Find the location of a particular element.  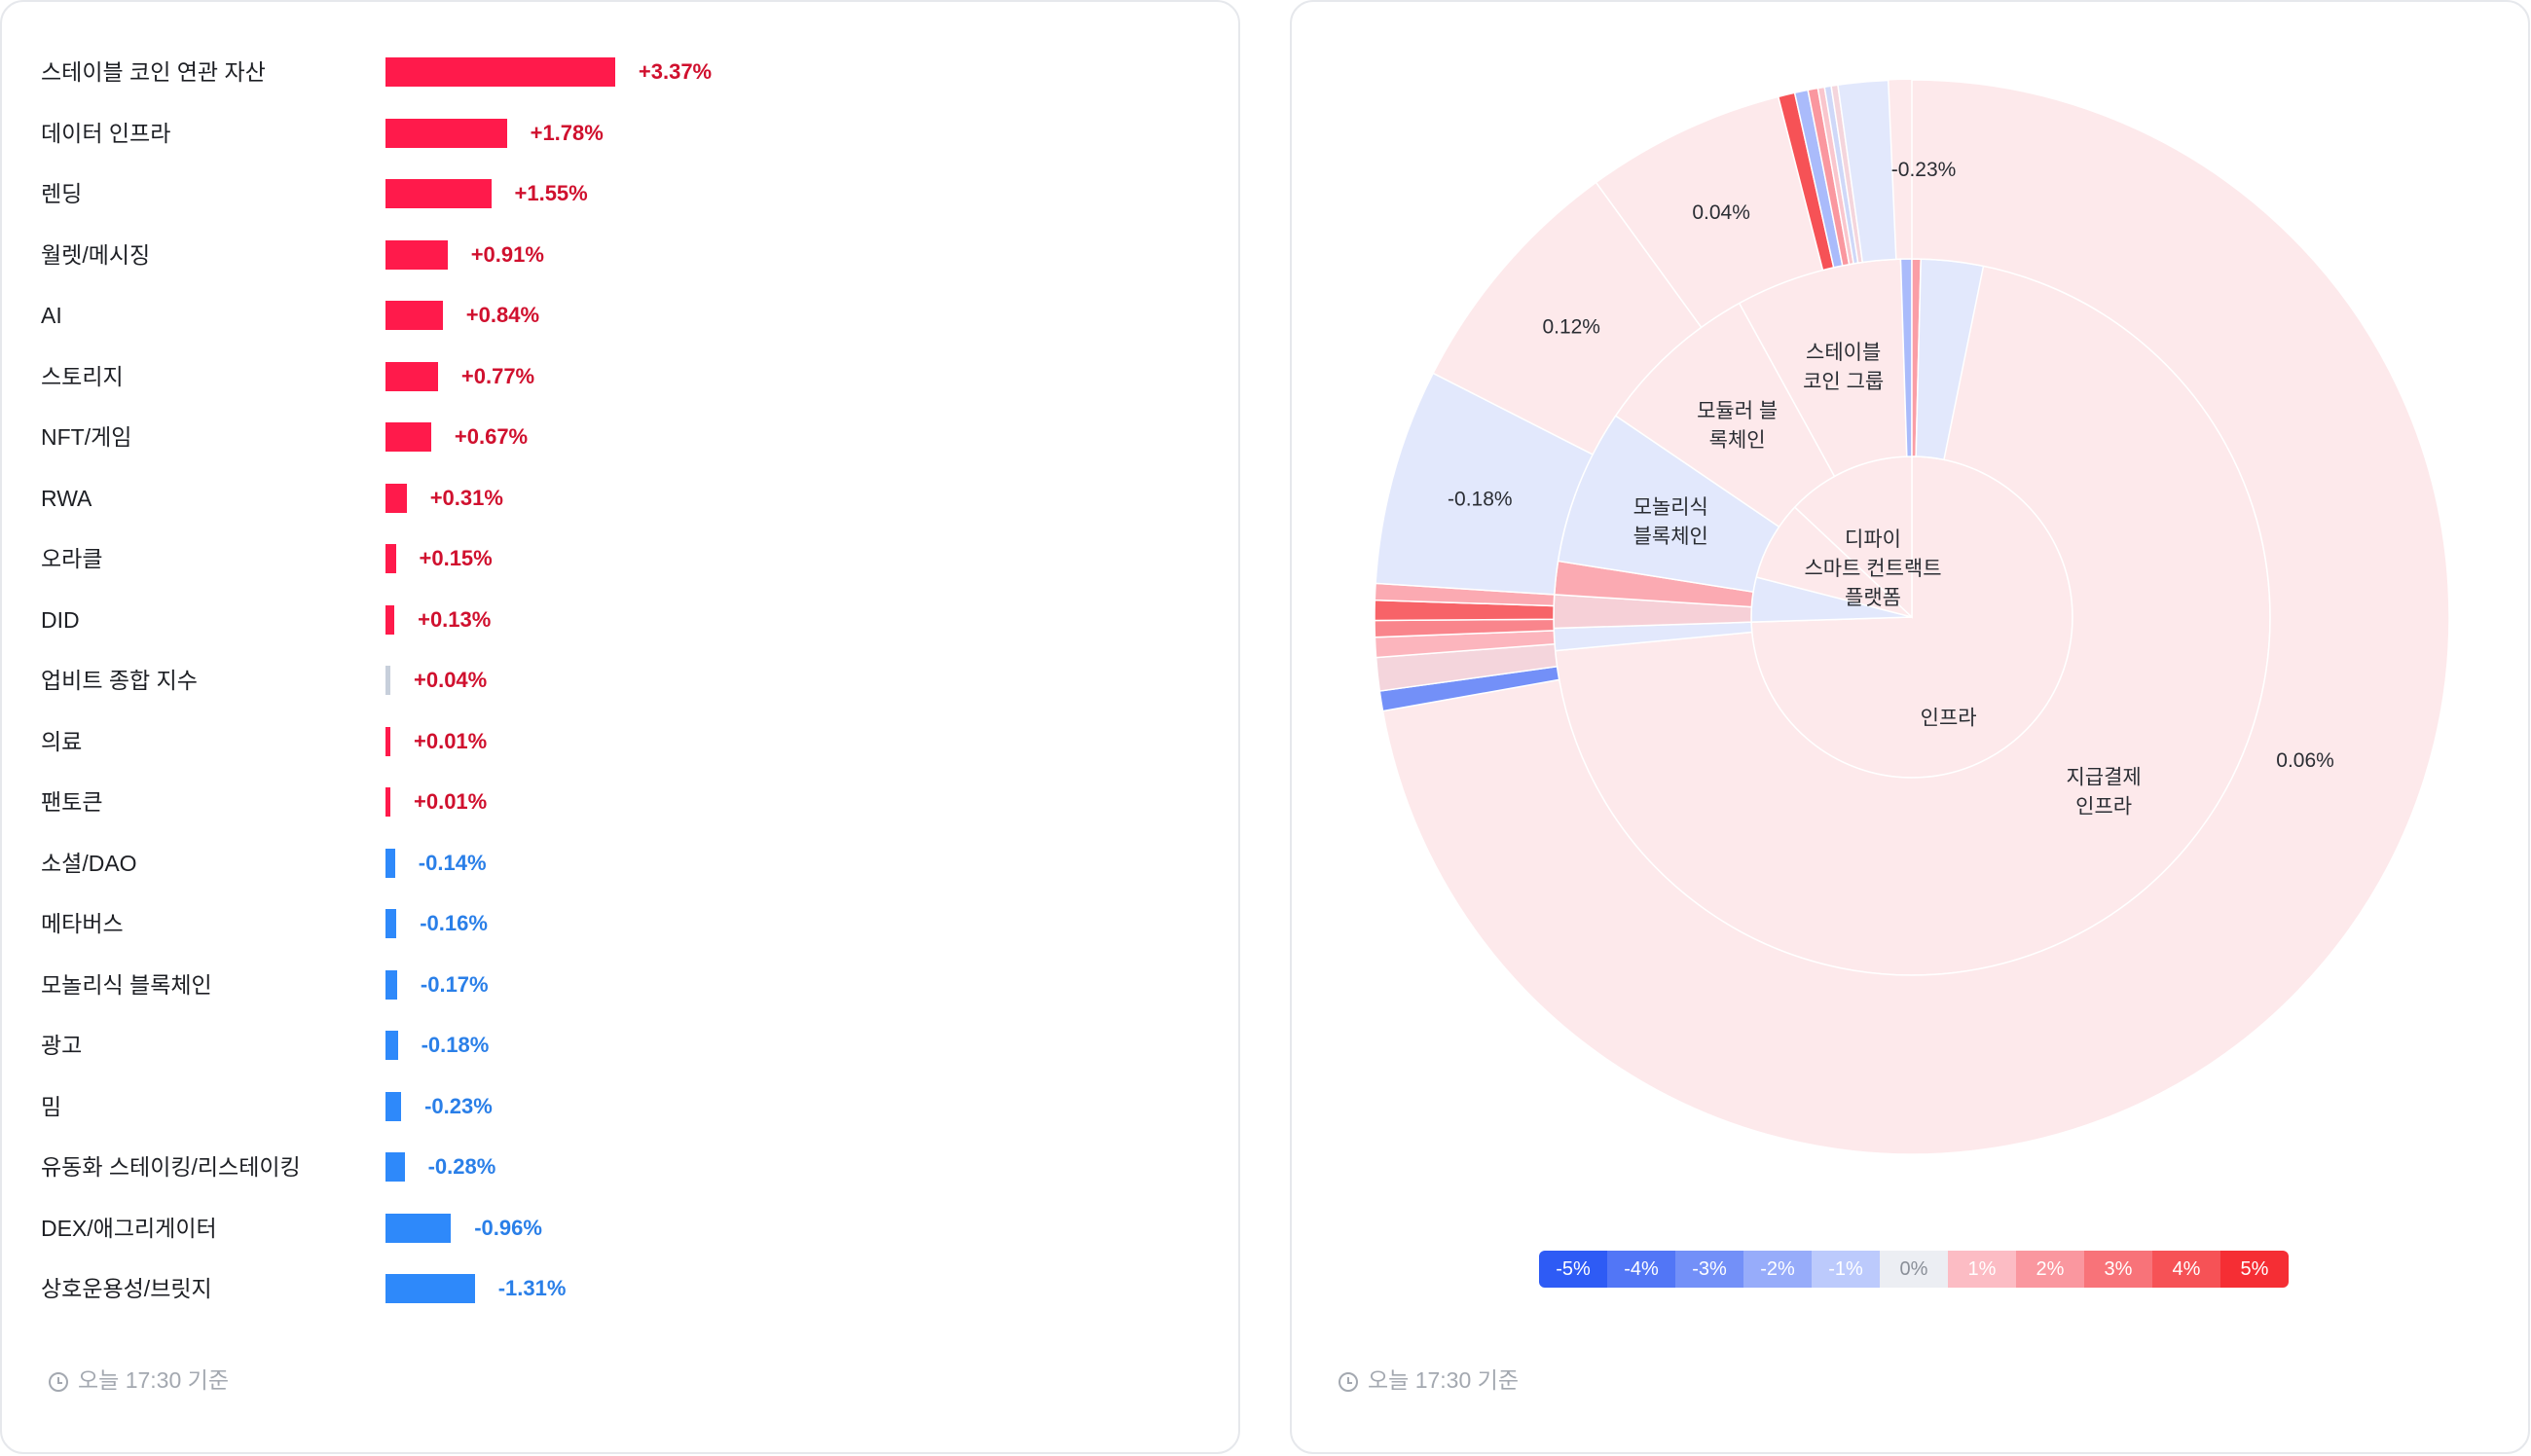

category-label: 스토리지 is located at coordinates (82, 376).